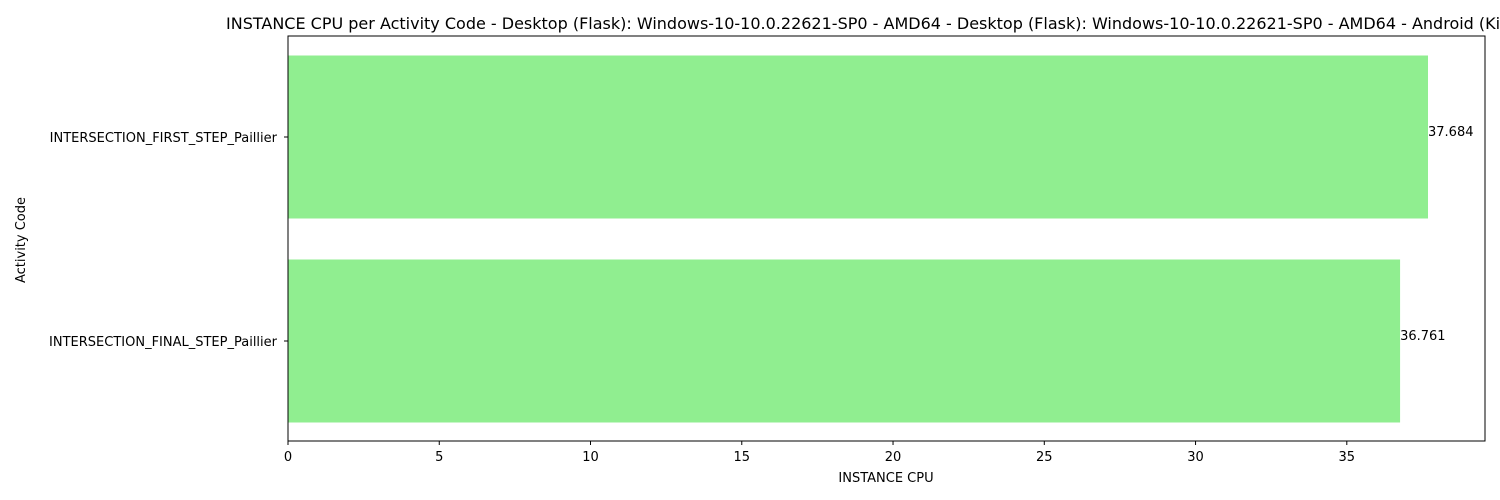  What do you see at coordinates (1195, 457) in the screenshot?
I see `x-tick-label: 30` at bounding box center [1195, 457].